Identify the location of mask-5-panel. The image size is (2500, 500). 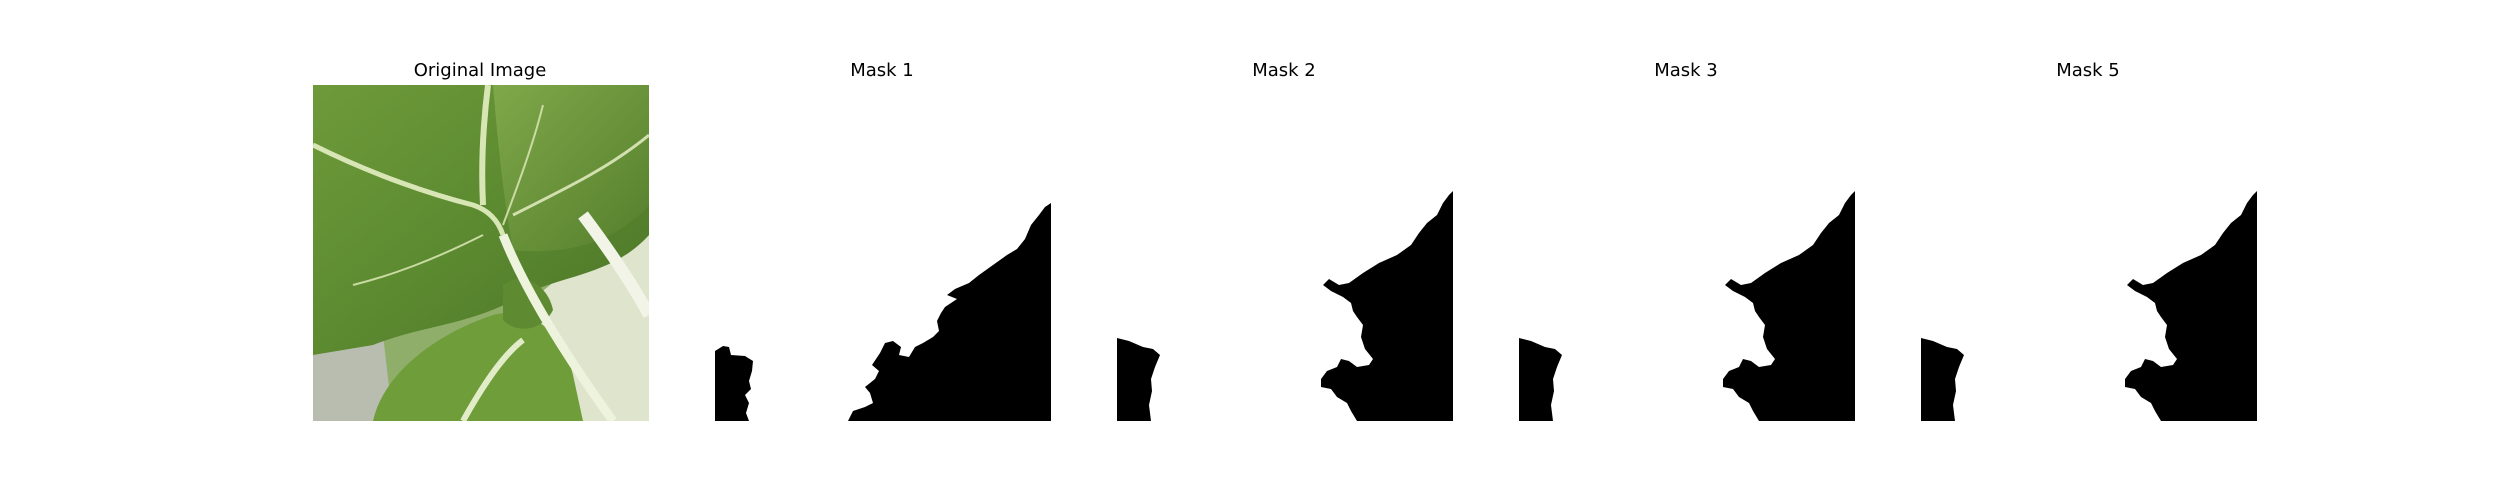
(2089, 253).